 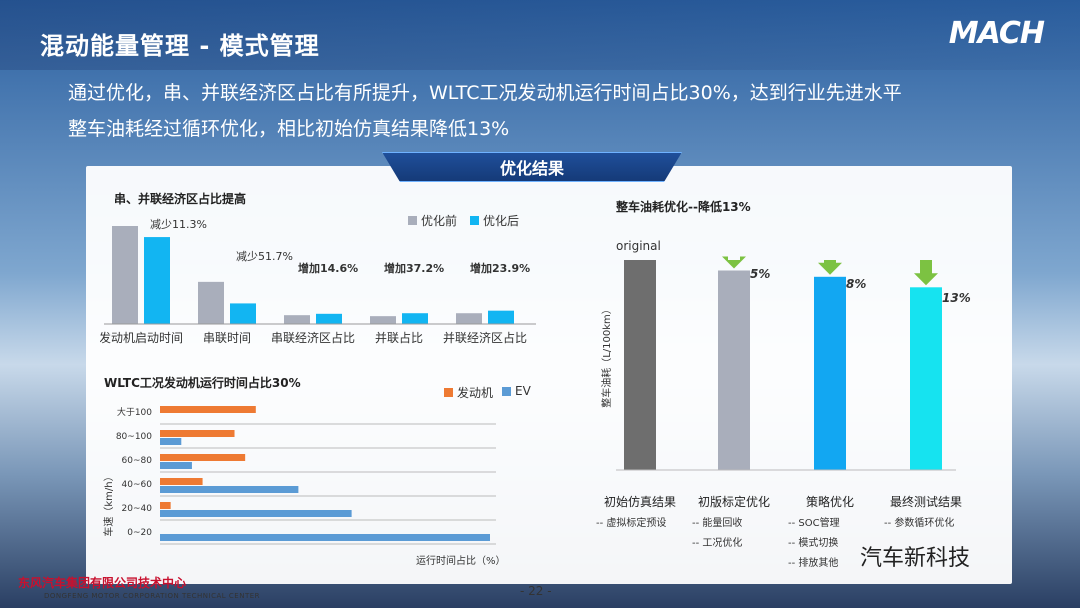 What do you see at coordinates (461, 560) in the screenshot?
I see `x-axis-label: 运行时间占比（%）` at bounding box center [461, 560].